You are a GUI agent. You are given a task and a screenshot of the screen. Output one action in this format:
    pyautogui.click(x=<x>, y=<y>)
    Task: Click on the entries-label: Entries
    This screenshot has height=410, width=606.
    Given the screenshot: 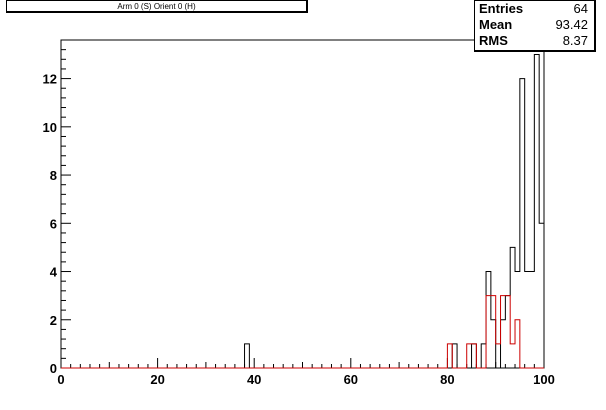 What is the action you would take?
    pyautogui.click(x=501, y=8)
    